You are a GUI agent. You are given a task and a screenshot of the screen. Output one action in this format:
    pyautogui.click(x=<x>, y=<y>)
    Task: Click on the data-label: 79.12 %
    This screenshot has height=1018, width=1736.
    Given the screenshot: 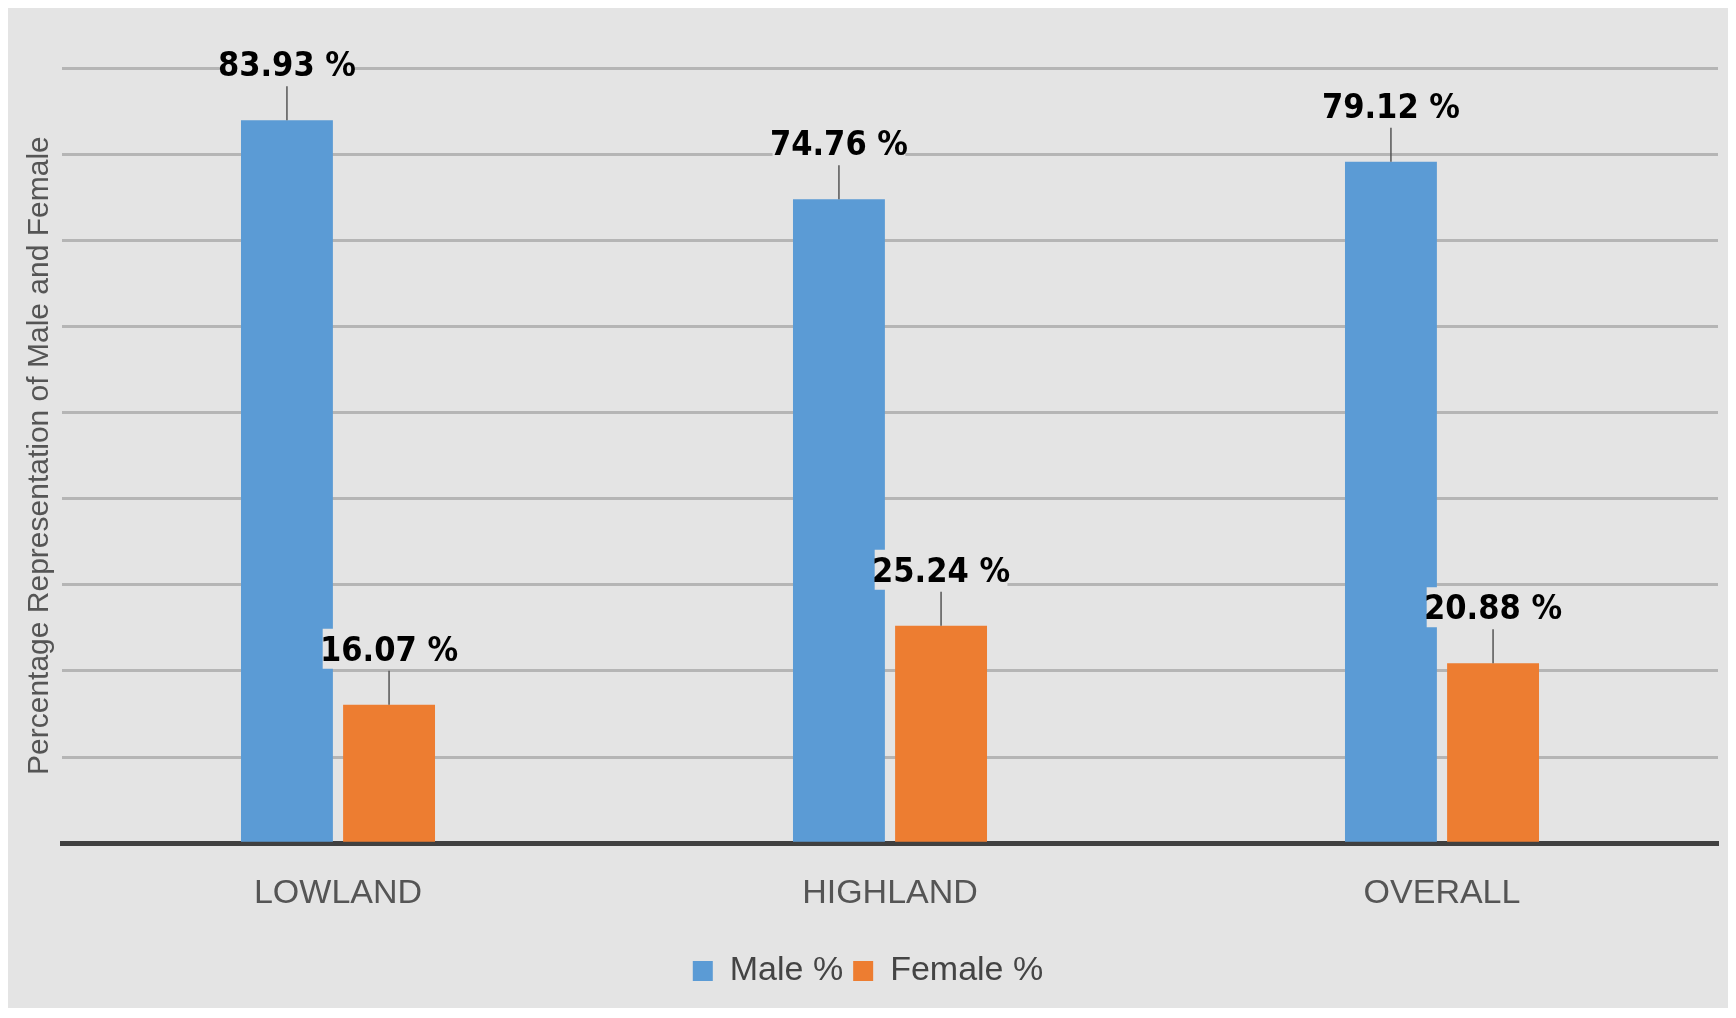 What is the action you would take?
    pyautogui.click(x=1390, y=105)
    